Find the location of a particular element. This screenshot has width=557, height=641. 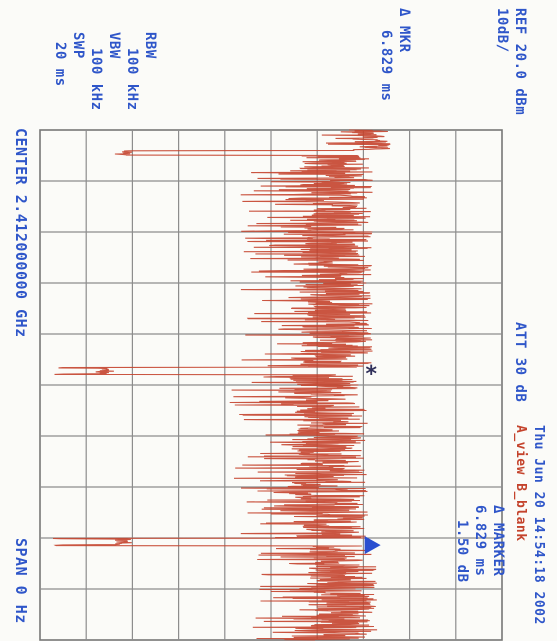

marker-panel-title: Δ MARKER is located at coordinates (498, 541).